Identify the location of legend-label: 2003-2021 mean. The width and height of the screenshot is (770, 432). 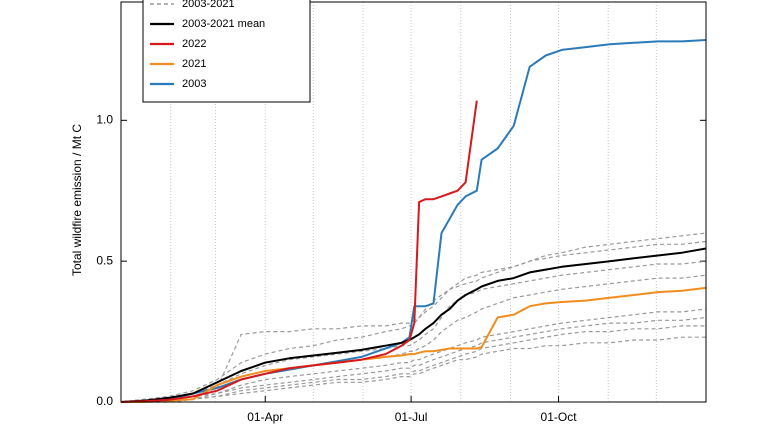
(223, 24).